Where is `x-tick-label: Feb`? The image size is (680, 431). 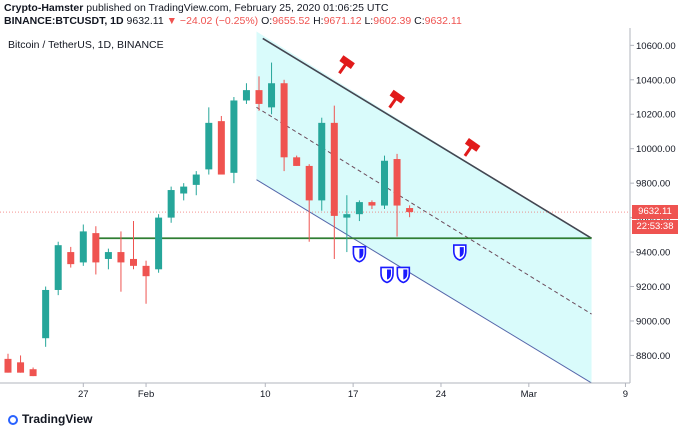
x-tick-label: Feb is located at coordinates (146, 394).